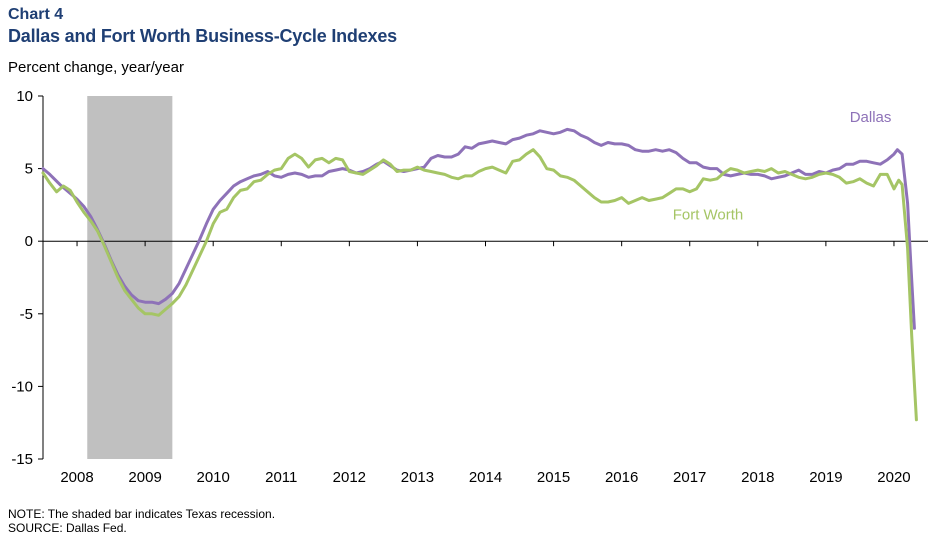 The width and height of the screenshot is (949, 541). Describe the element at coordinates (485, 363) in the screenshot. I see `x-tick: 2014` at that location.